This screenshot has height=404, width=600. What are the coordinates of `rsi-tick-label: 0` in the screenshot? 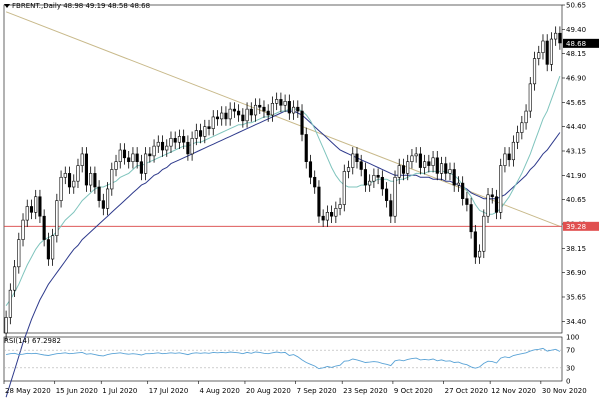 It's located at (568, 382).